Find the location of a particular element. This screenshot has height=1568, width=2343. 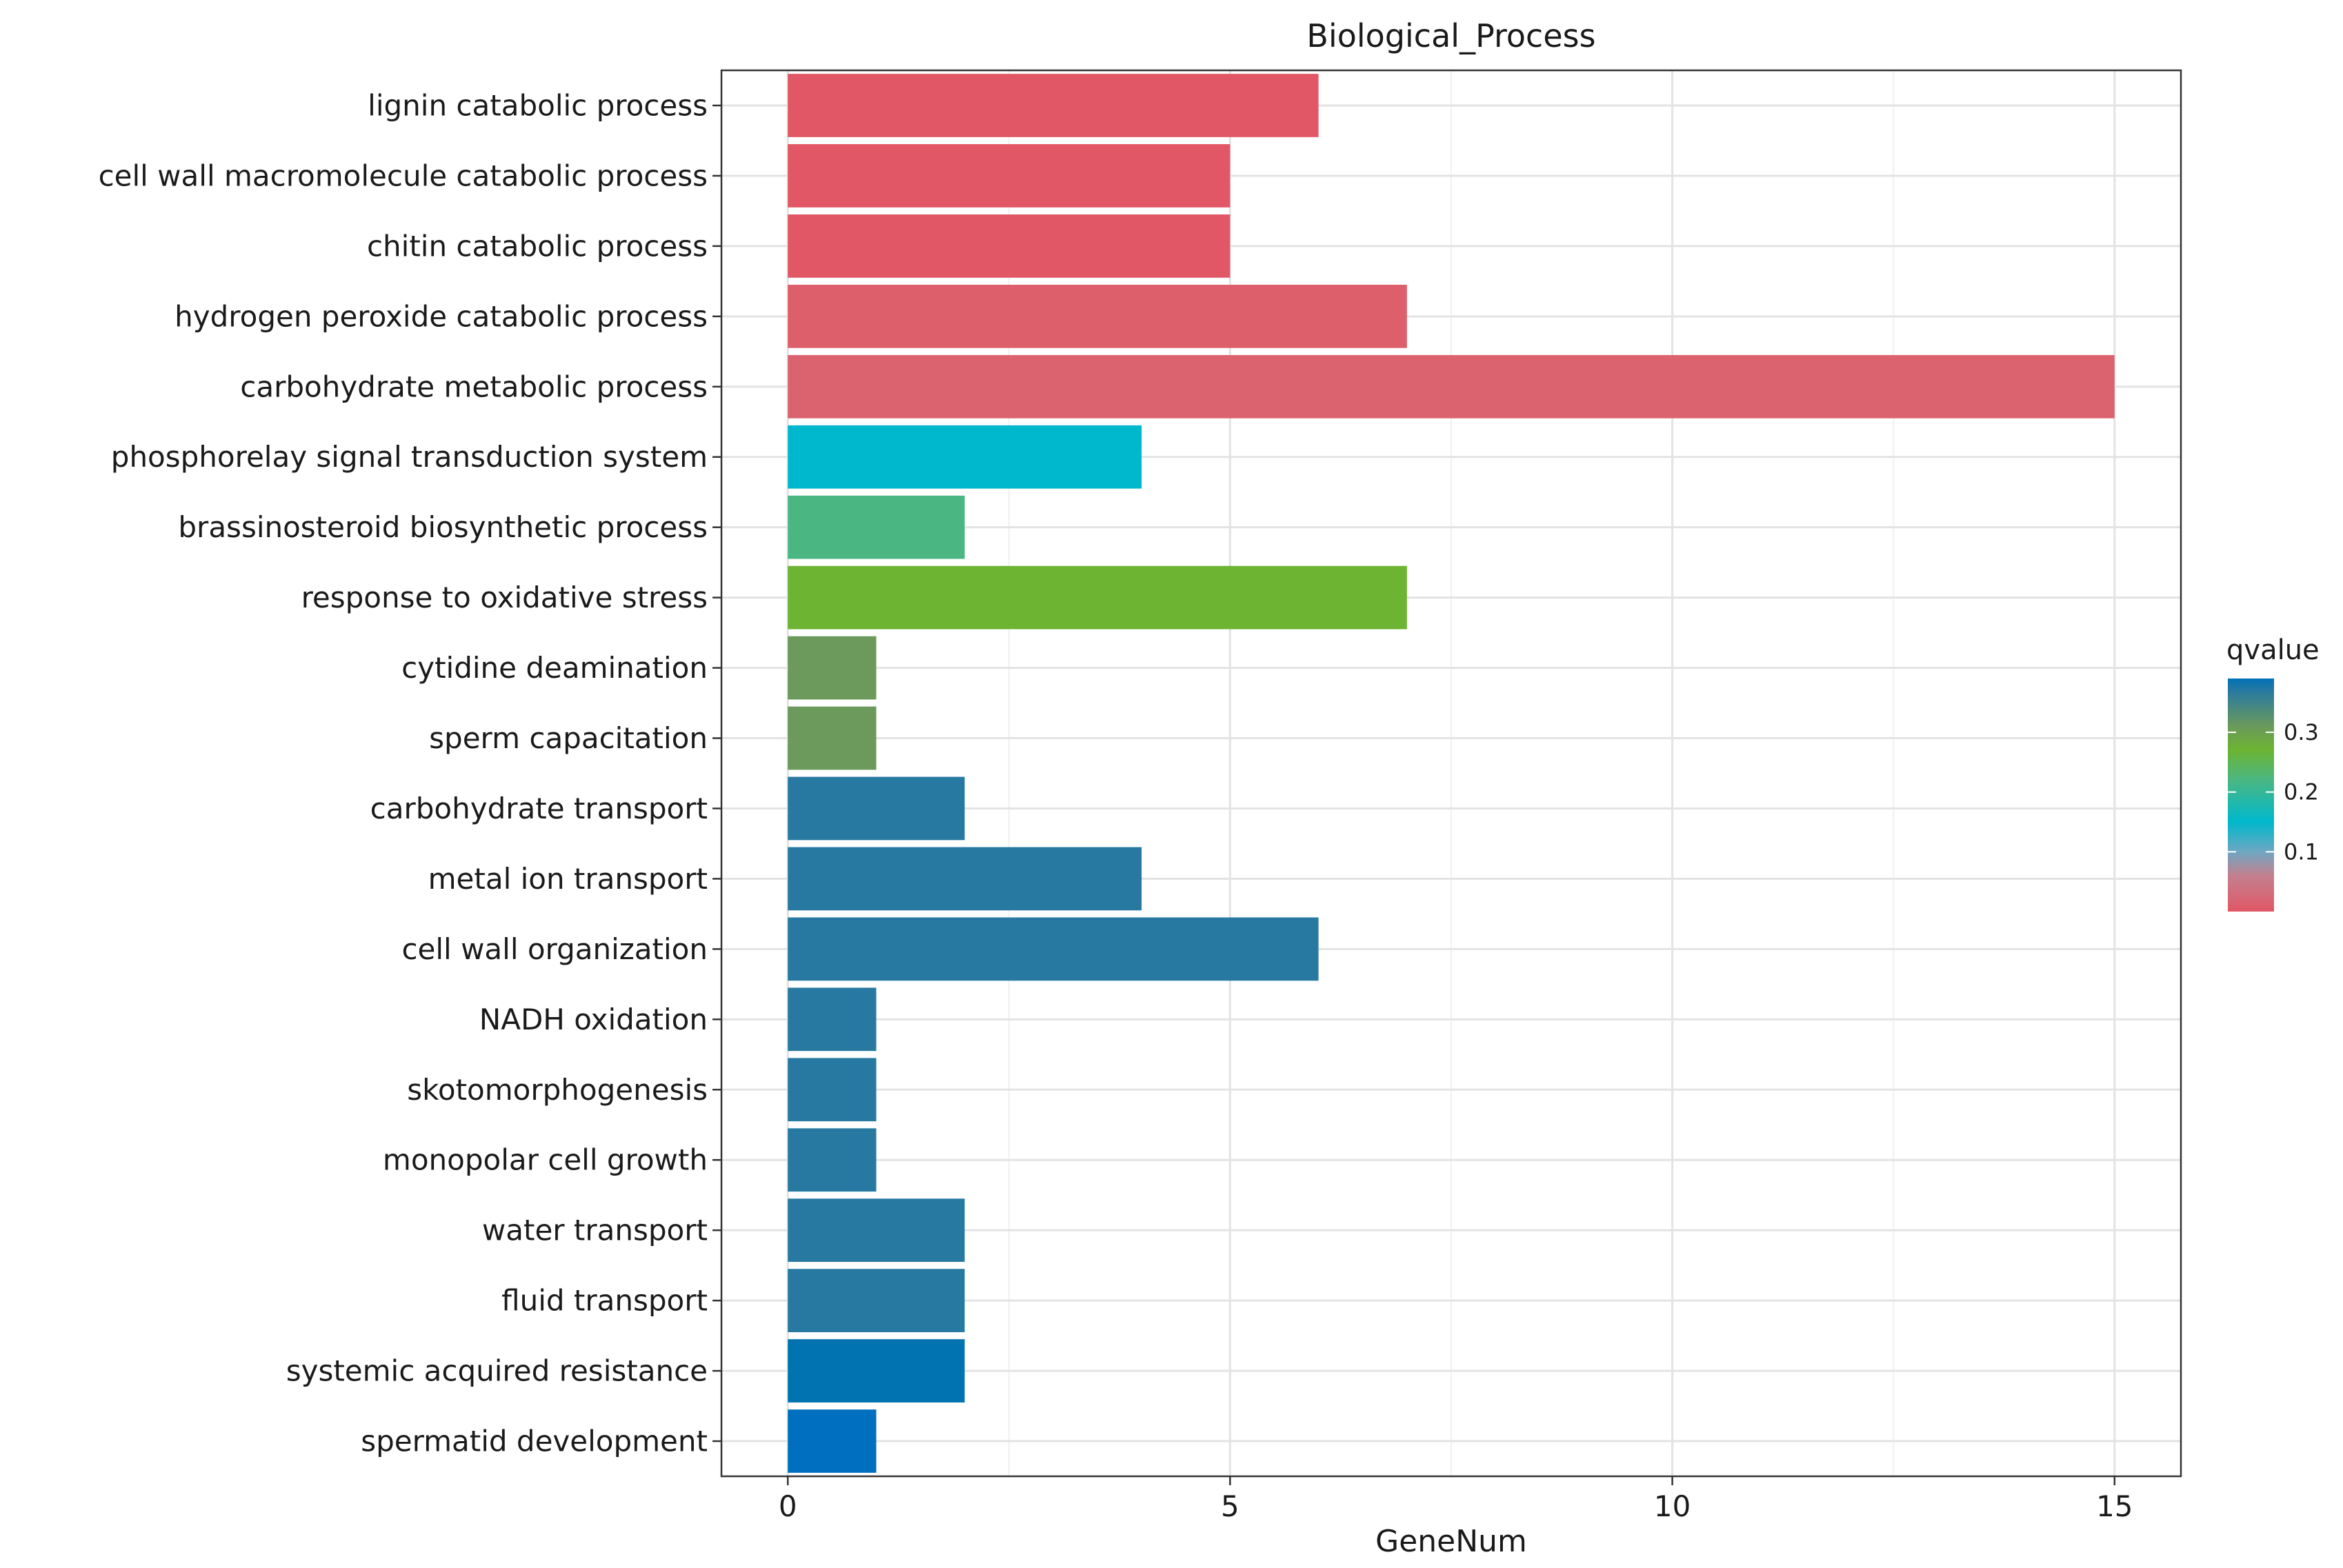

y-tick-label: fluid transport is located at coordinates (605, 1301).